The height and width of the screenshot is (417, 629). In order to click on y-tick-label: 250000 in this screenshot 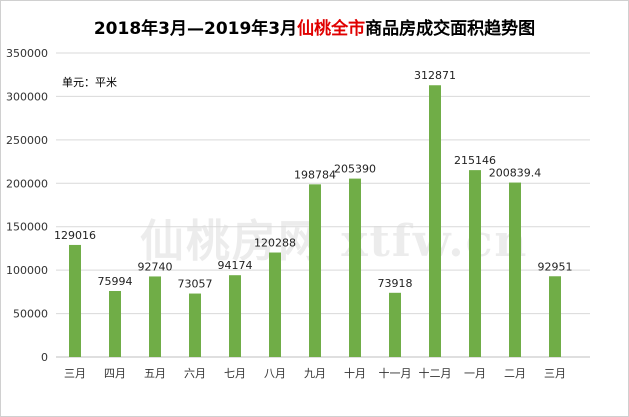, I will do `click(27, 140)`.